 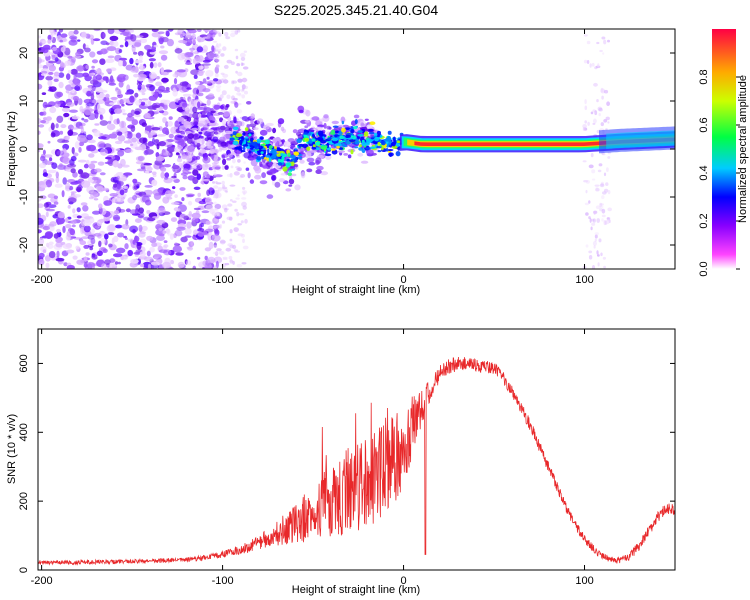 What do you see at coordinates (223, 280) in the screenshot?
I see `spectrogram-x-tick-label: -100` at bounding box center [223, 280].